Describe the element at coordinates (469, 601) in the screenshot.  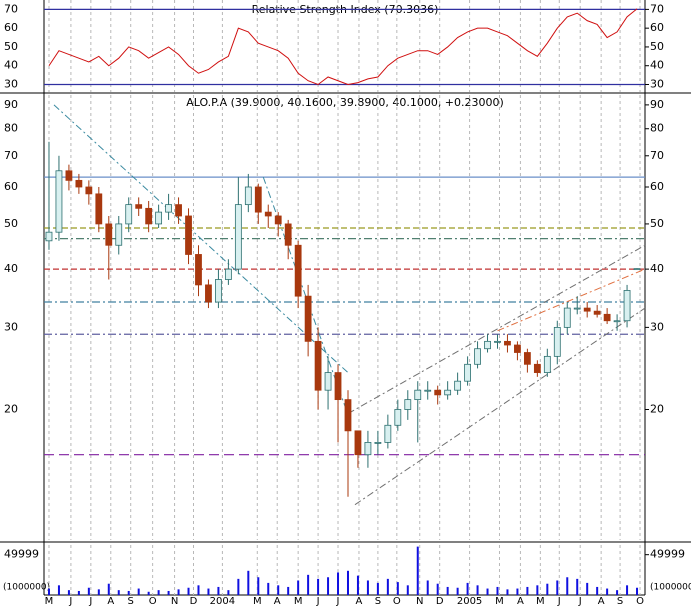
I see `x-tick-label: 2005` at that location.